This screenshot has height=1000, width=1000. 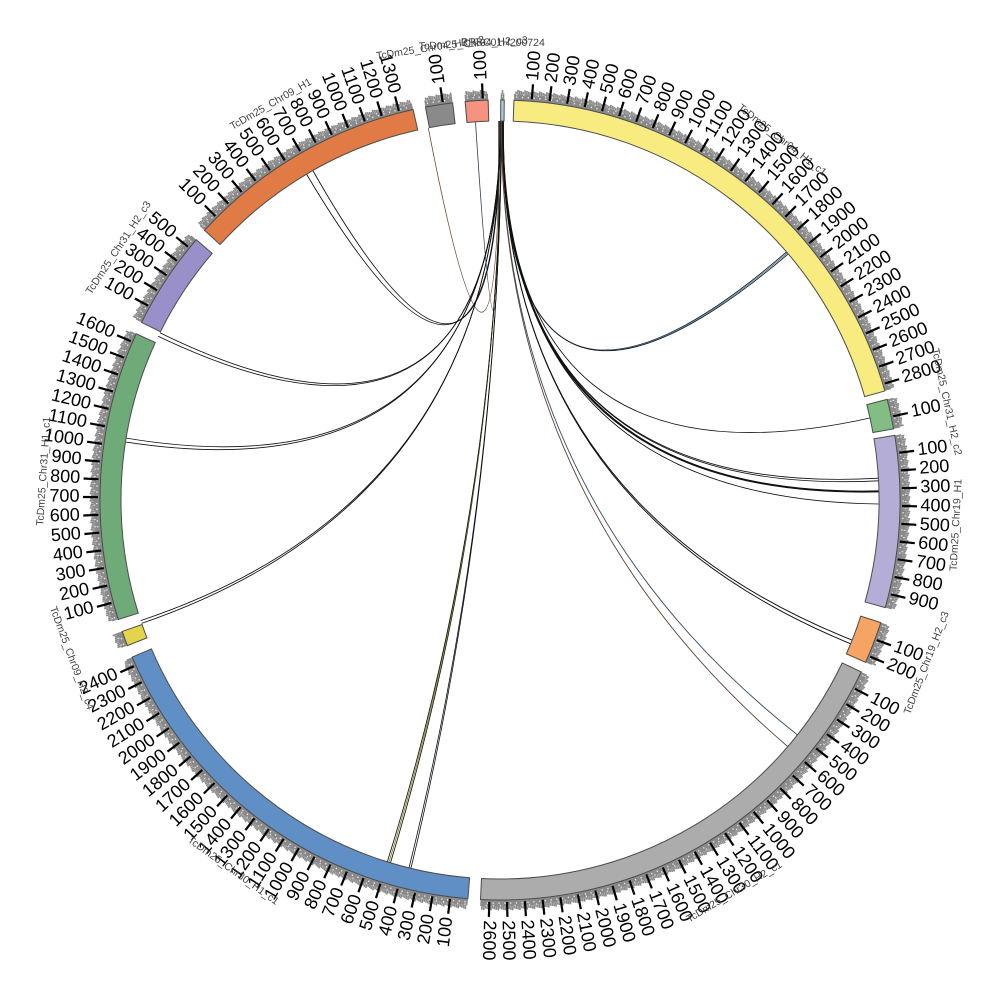 What do you see at coordinates (509, 940) in the screenshot?
I see `svg-text: 2500` at bounding box center [509, 940].